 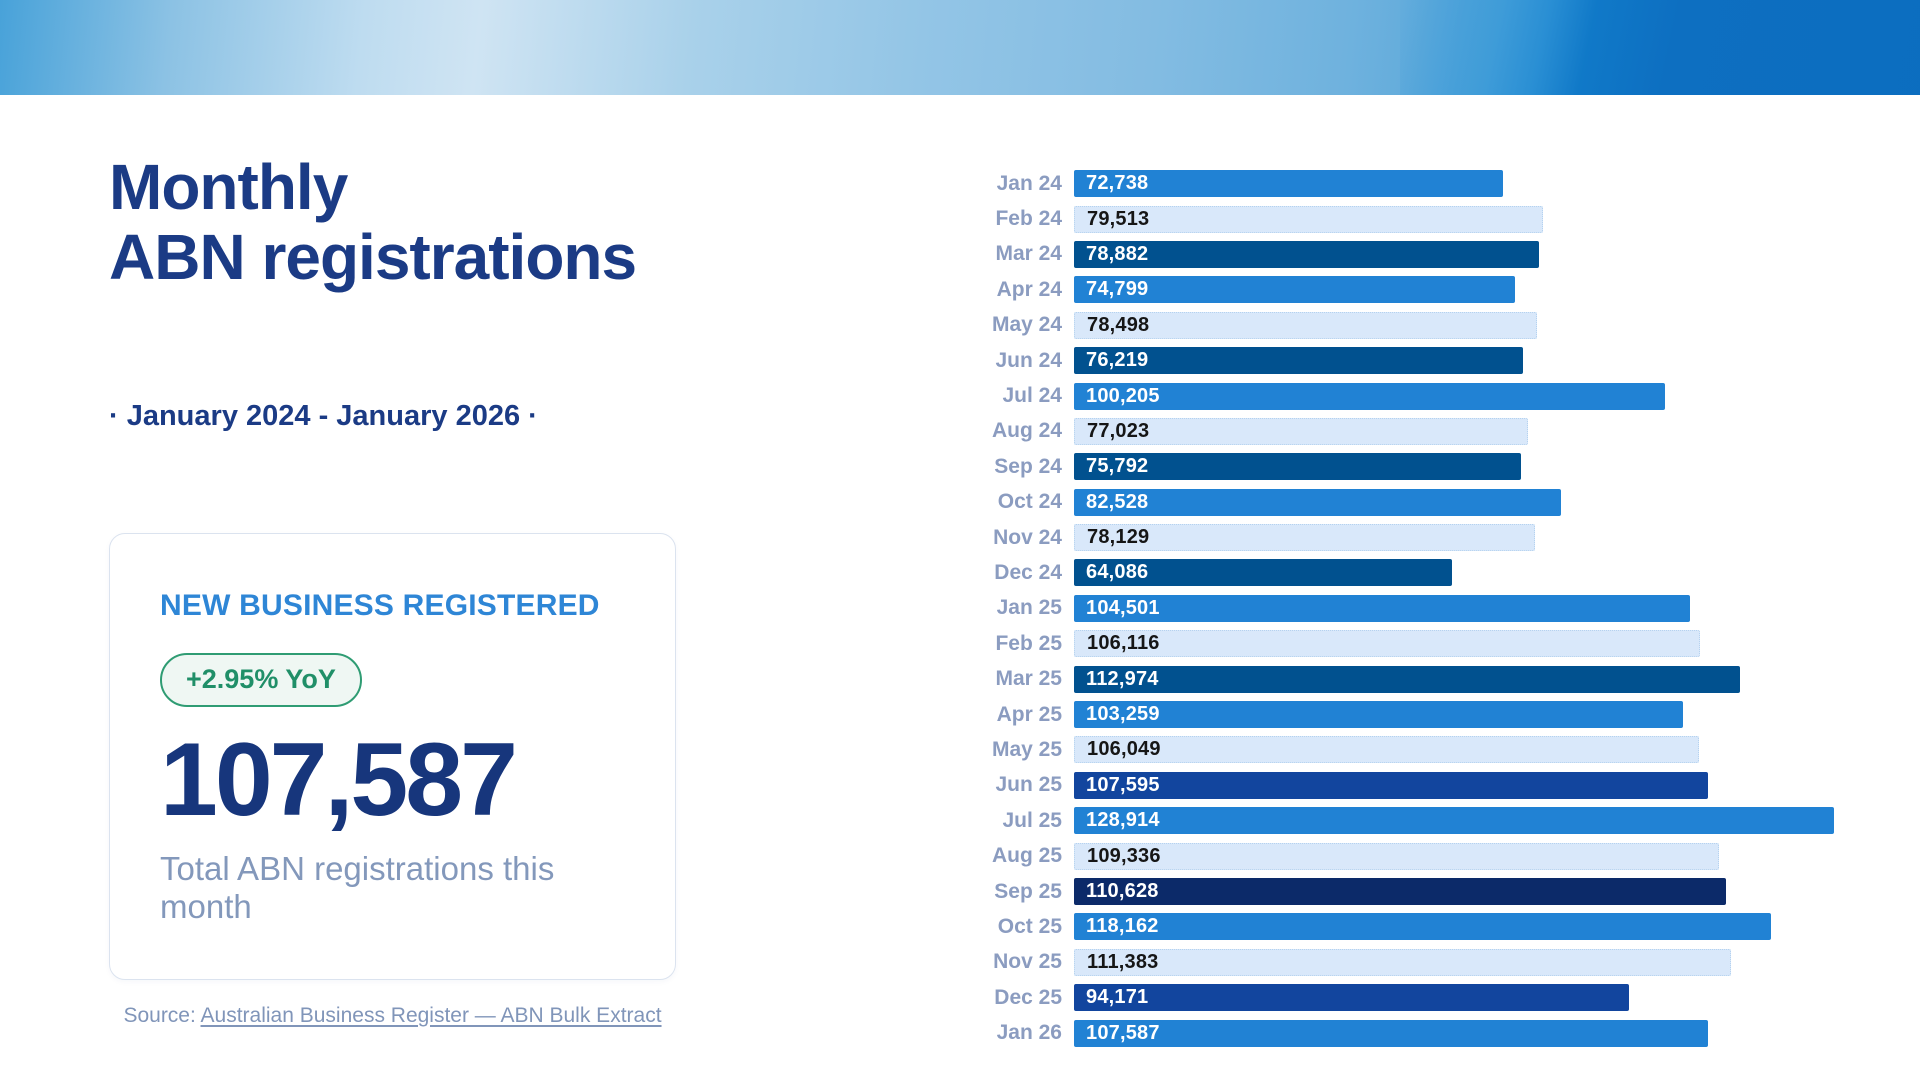 I want to click on month-label: Oct 25, so click(x=1029, y=926).